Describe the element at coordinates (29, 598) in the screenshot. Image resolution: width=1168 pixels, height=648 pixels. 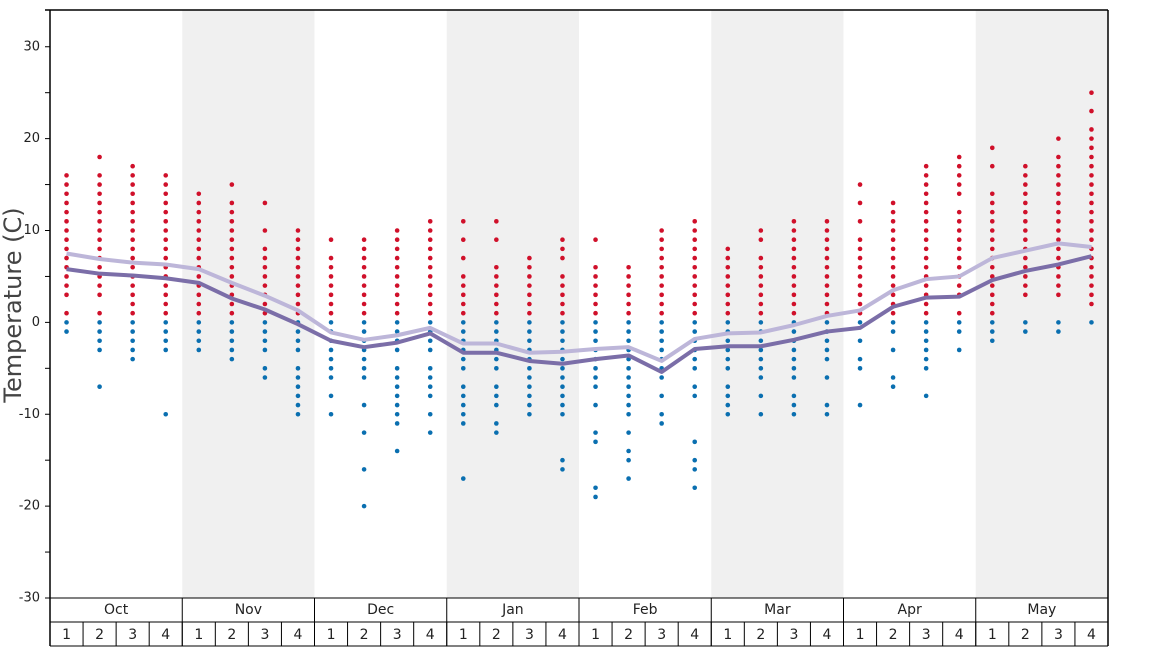
I see `y-tick-label: -30` at that location.